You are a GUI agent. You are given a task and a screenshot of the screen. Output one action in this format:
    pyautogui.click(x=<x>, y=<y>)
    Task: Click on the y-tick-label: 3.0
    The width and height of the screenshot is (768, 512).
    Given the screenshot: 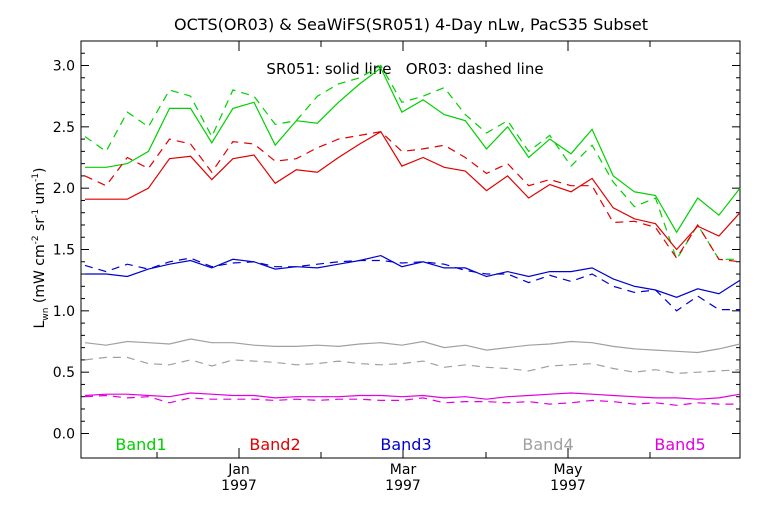 What is the action you would take?
    pyautogui.click(x=64, y=67)
    